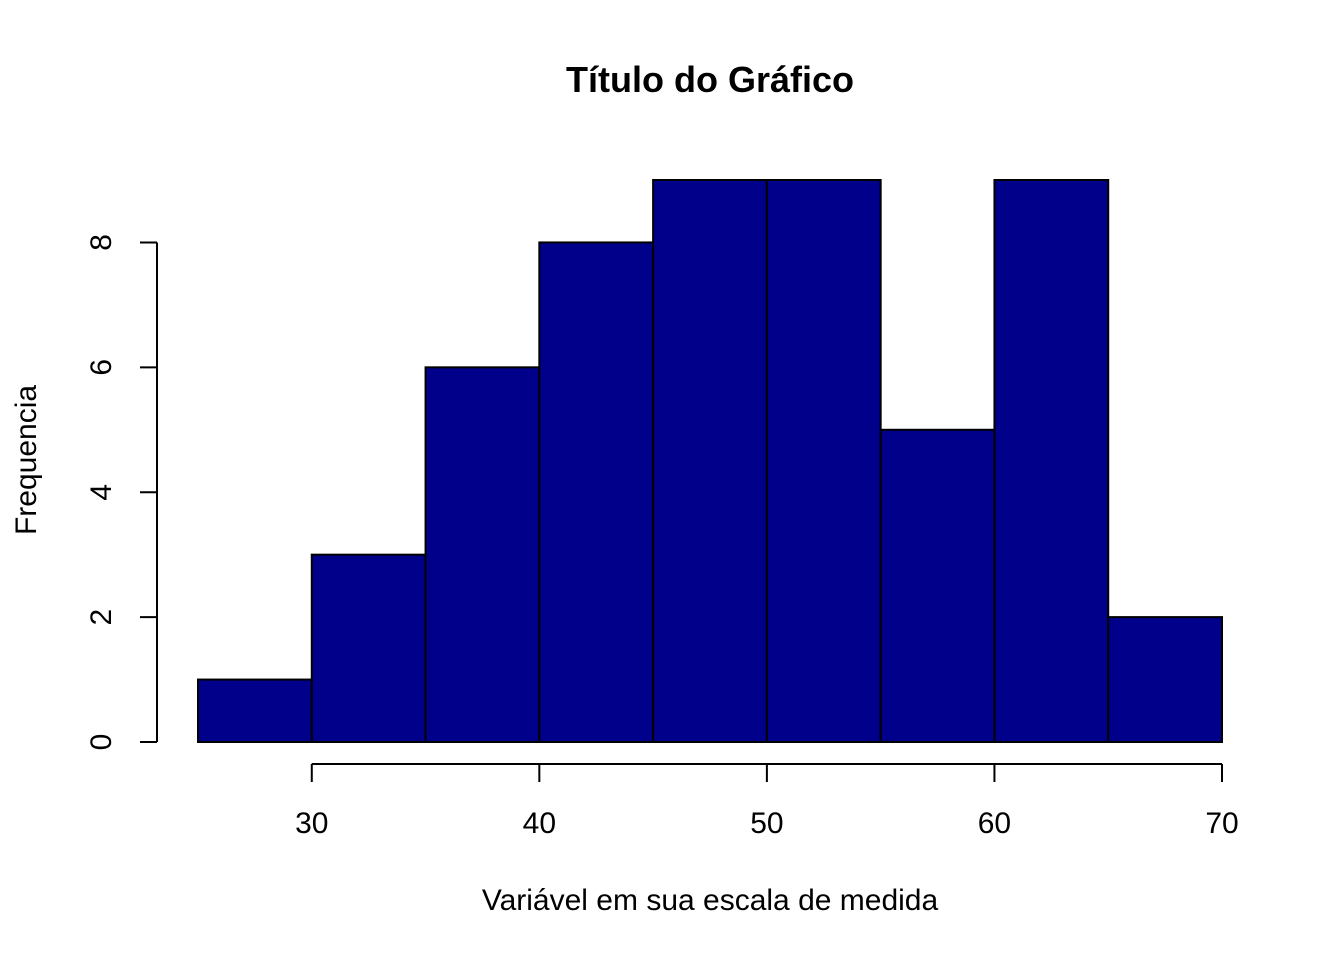  What do you see at coordinates (101, 742) in the screenshot?
I see `y-tick-label: 0` at bounding box center [101, 742].